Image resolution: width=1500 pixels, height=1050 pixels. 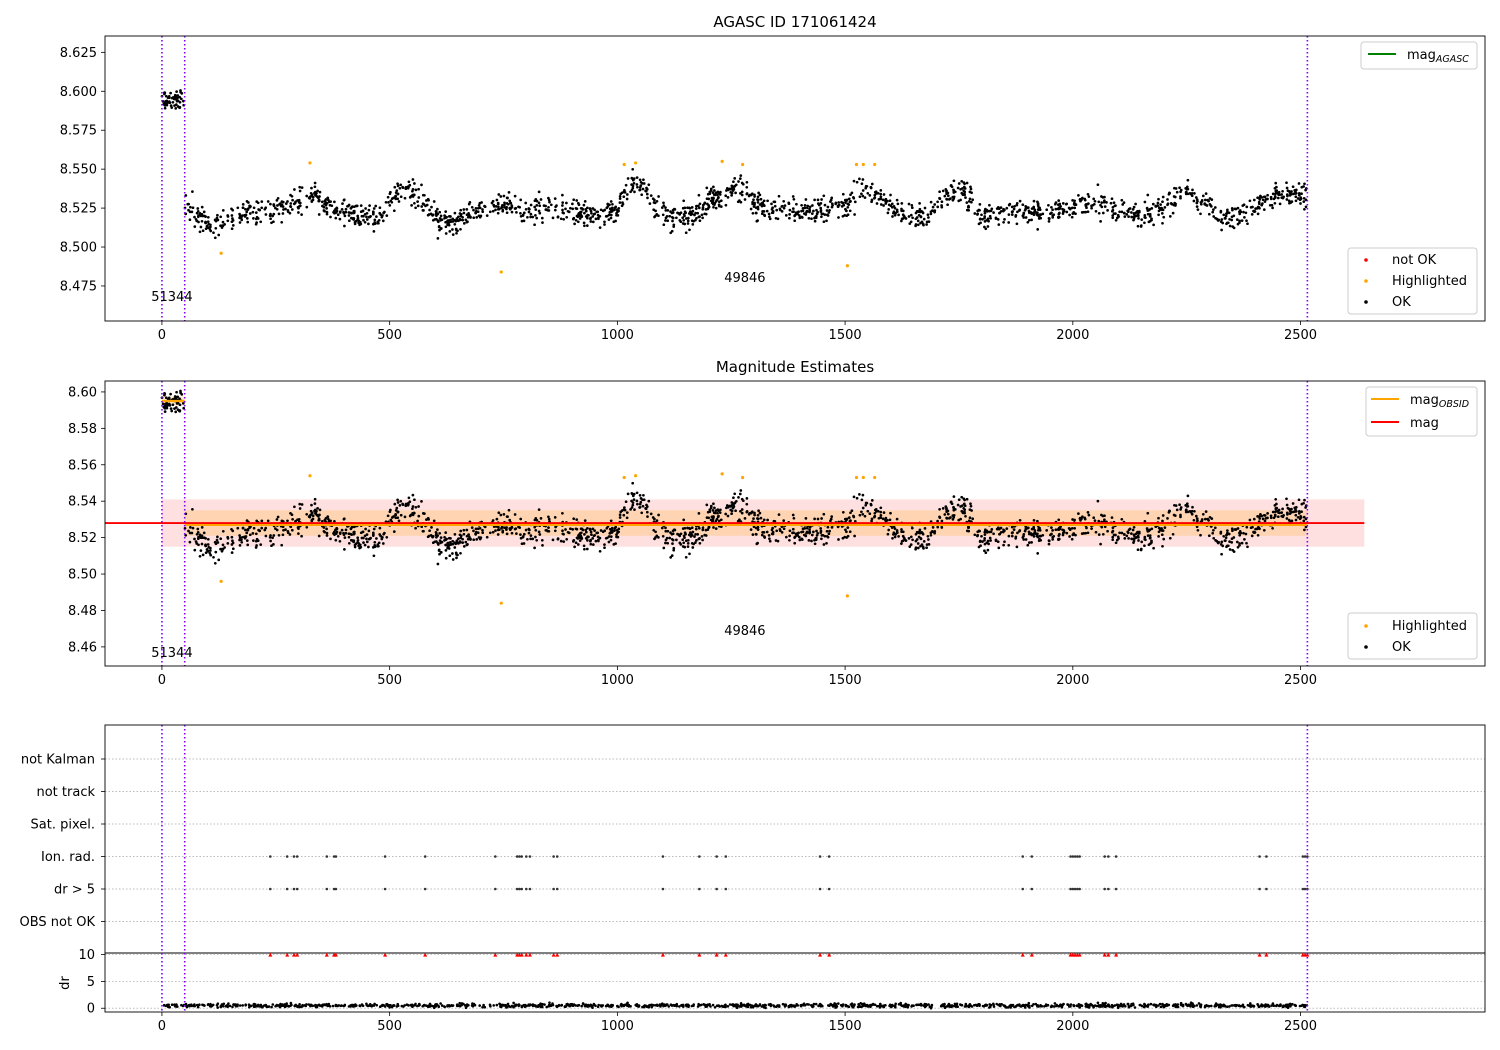 What do you see at coordinates (294, 856) in the screenshot?
I see `flag-point` at bounding box center [294, 856].